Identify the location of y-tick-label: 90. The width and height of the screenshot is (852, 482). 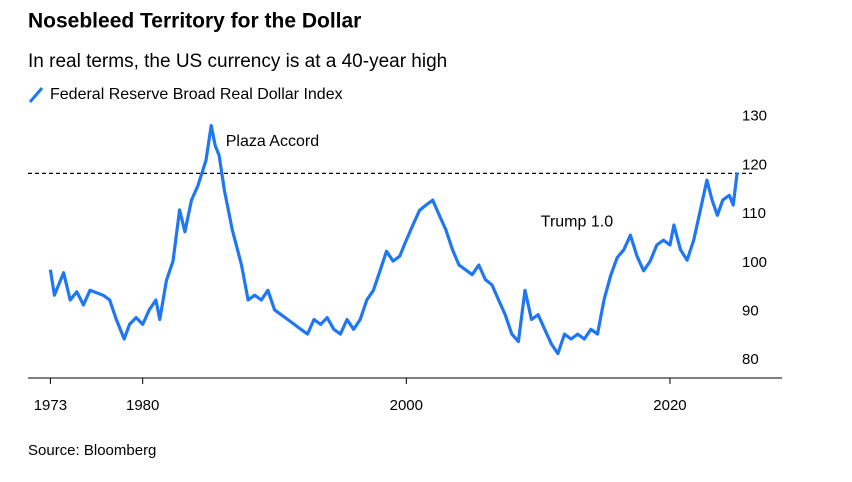
(750, 310).